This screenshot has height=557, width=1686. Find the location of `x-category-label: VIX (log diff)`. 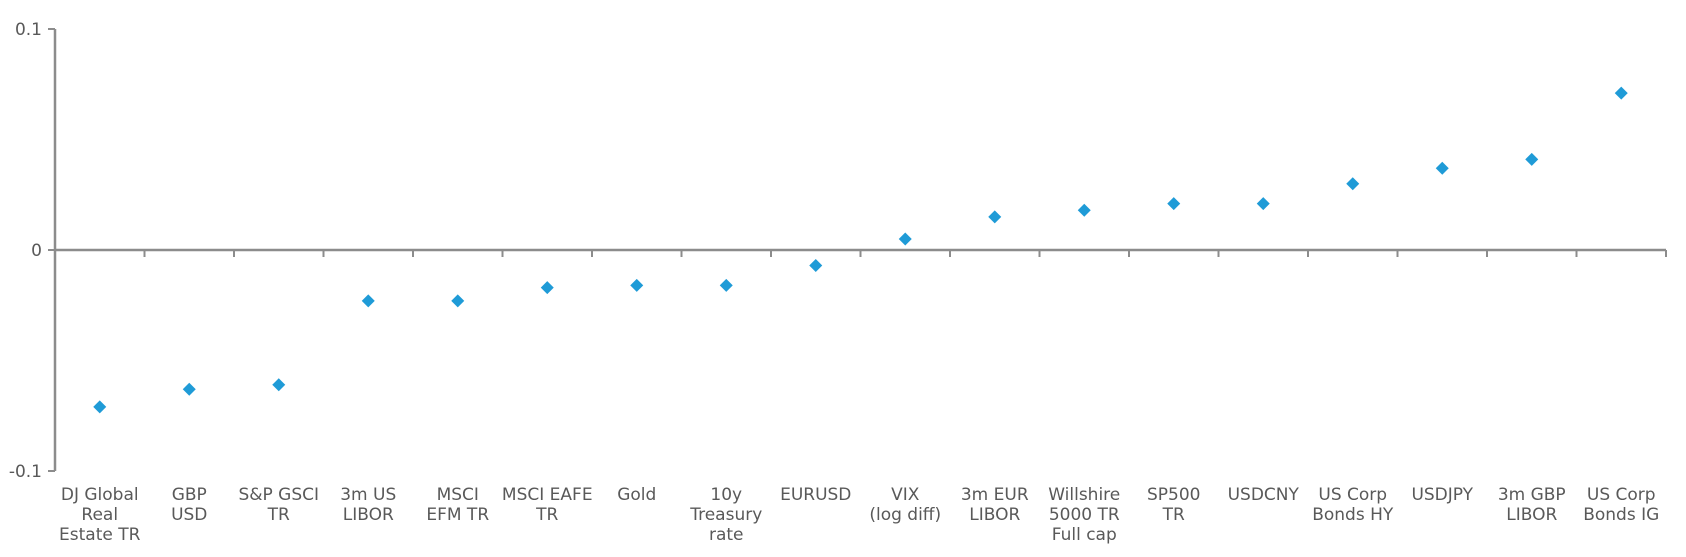

x-category-label: VIX (log diff) is located at coordinates (905, 505).